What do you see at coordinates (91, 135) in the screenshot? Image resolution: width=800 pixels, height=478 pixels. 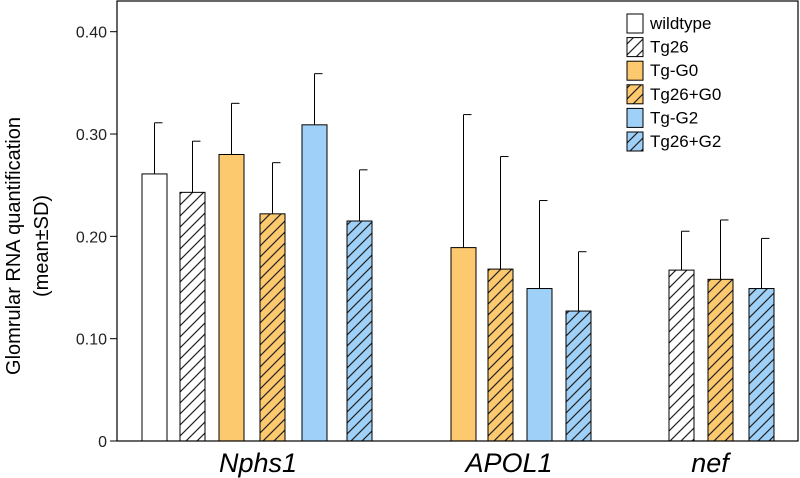 I see `y-tick-label-3: 0.30` at bounding box center [91, 135].